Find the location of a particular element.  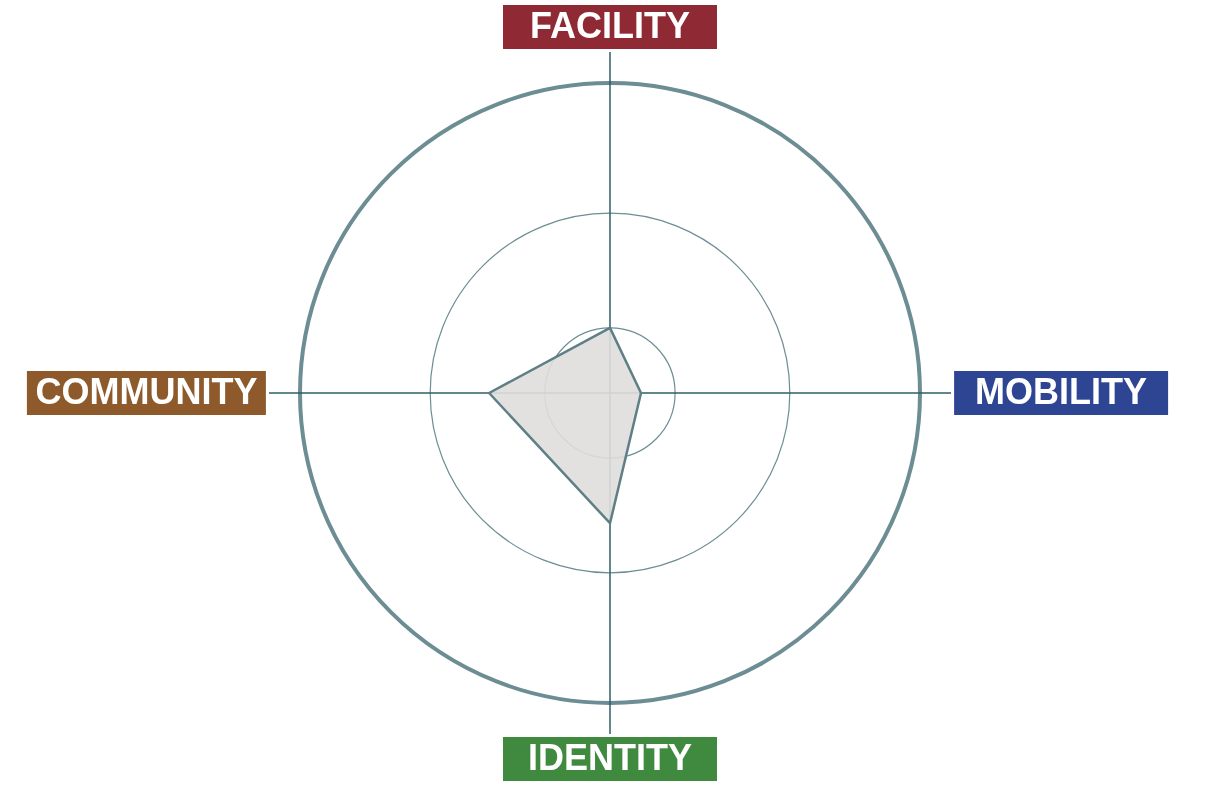

spoke-label: IDENTITY is located at coordinates (610, 758).